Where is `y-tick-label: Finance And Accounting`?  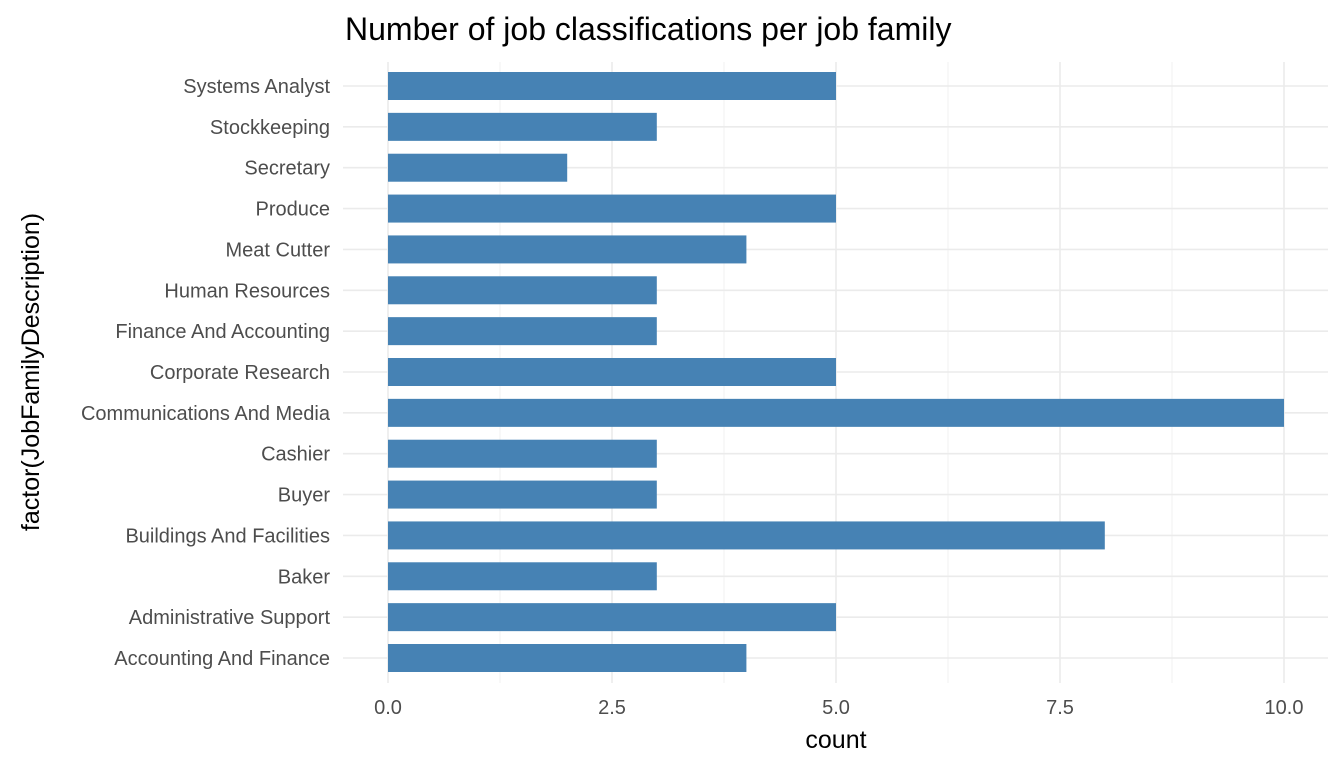 y-tick-label: Finance And Accounting is located at coordinates (222, 332).